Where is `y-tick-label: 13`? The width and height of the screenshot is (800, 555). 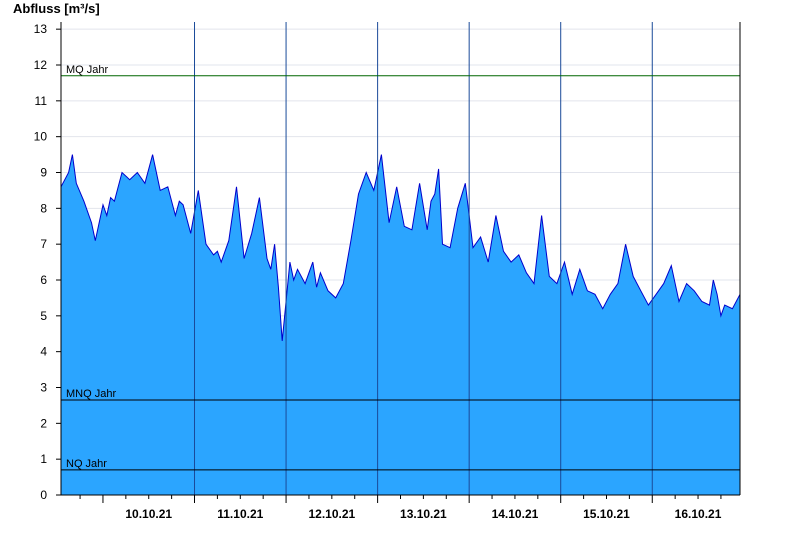
y-tick-label: 13 is located at coordinates (41, 29).